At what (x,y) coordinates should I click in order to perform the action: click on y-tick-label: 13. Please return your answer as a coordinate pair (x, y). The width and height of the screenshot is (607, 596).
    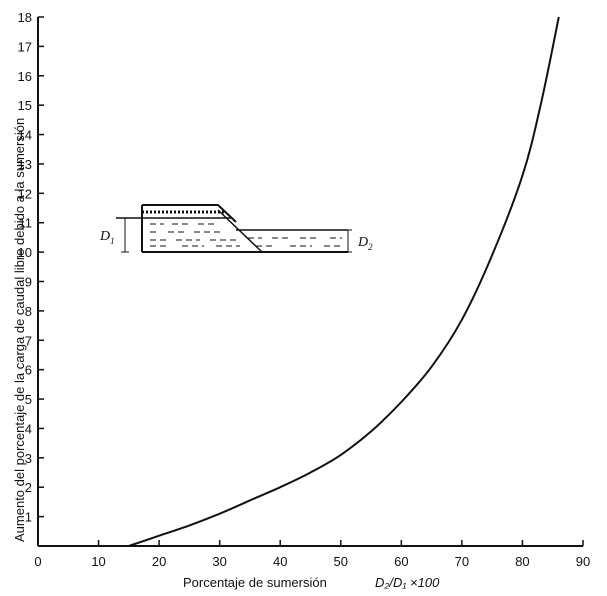
    Looking at the image, I should click on (25, 164).